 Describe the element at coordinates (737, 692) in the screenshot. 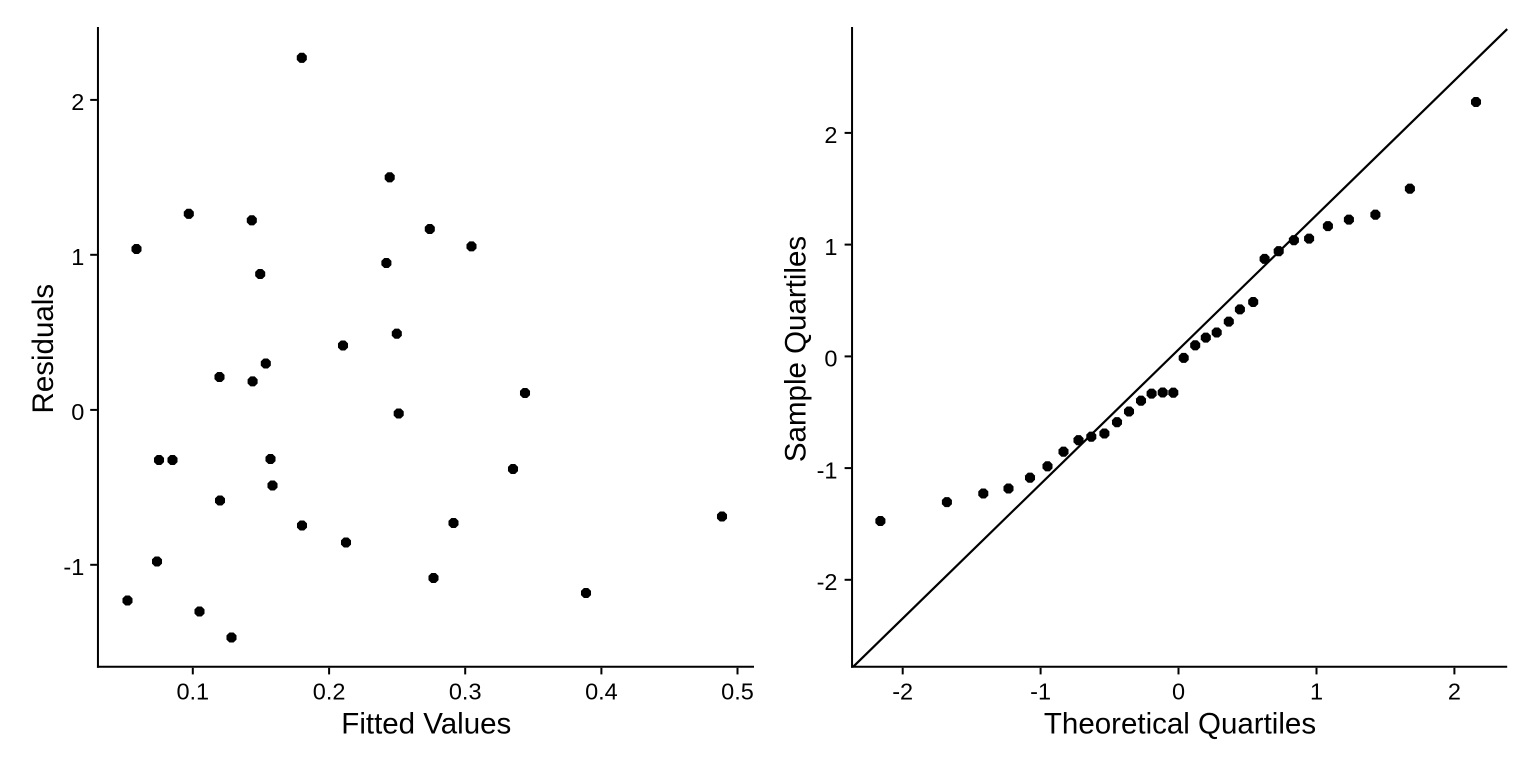

I see `svg-text: 0.5` at that location.